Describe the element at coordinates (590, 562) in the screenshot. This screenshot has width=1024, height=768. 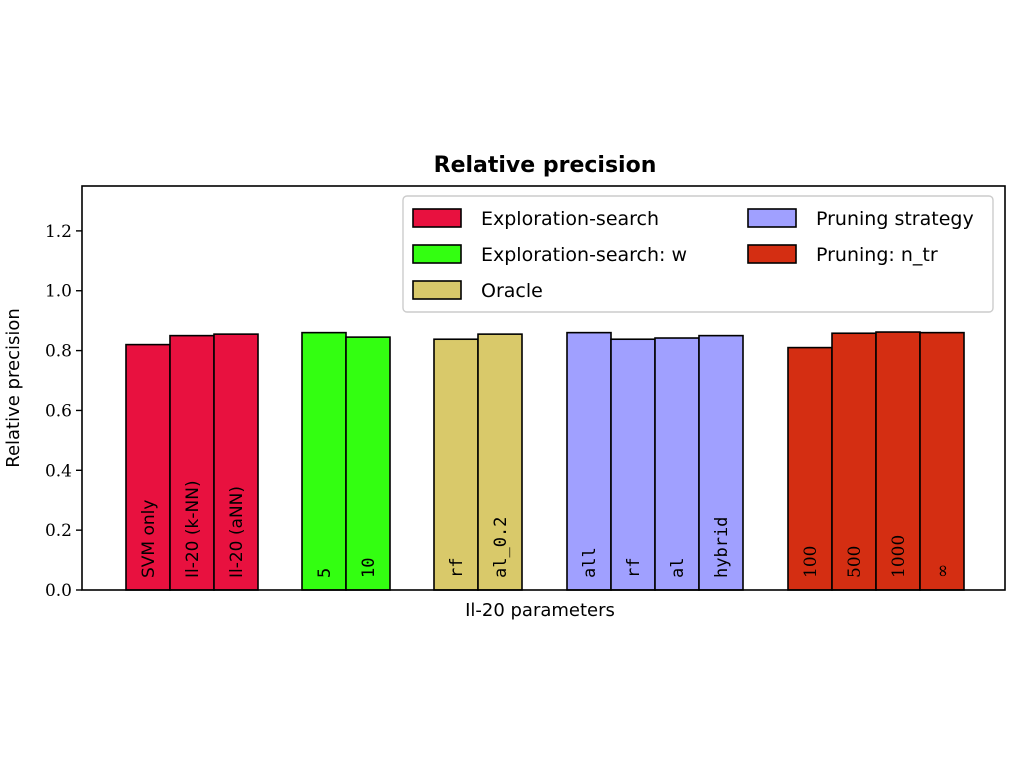
I see `bar-label: all` at that location.